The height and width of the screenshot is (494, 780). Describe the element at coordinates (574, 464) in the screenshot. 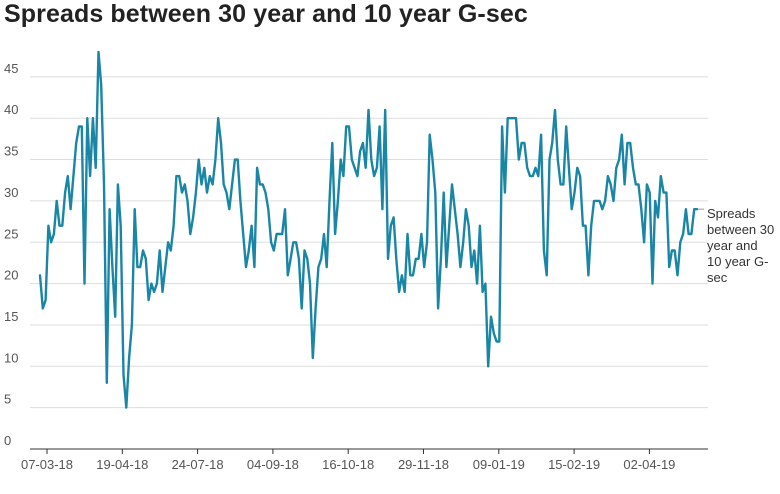

I see `x-tick-label: 15-02-19` at that location.